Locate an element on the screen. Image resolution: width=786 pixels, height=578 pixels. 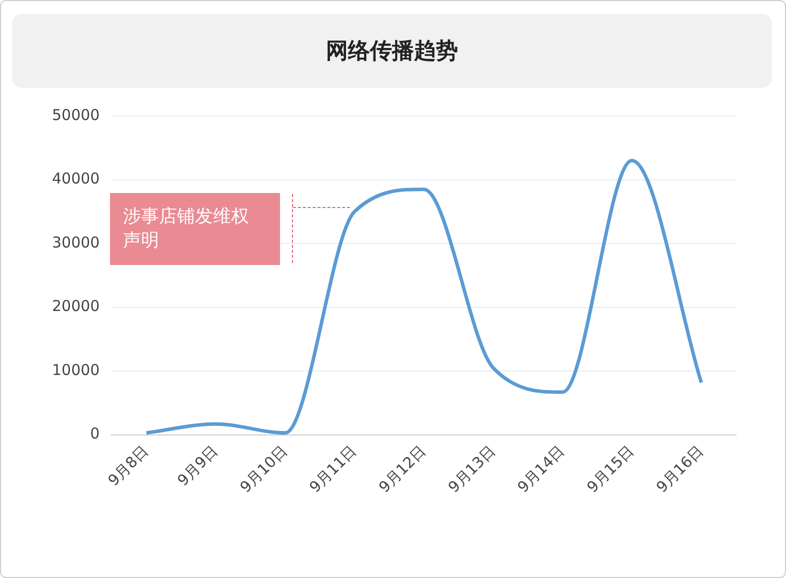
x-tick-label: 9月15日 is located at coordinates (610, 469).